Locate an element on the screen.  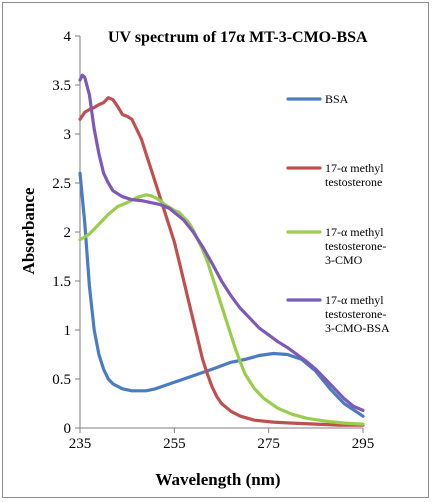
y-tick-label: 0.5 is located at coordinates (61, 380).